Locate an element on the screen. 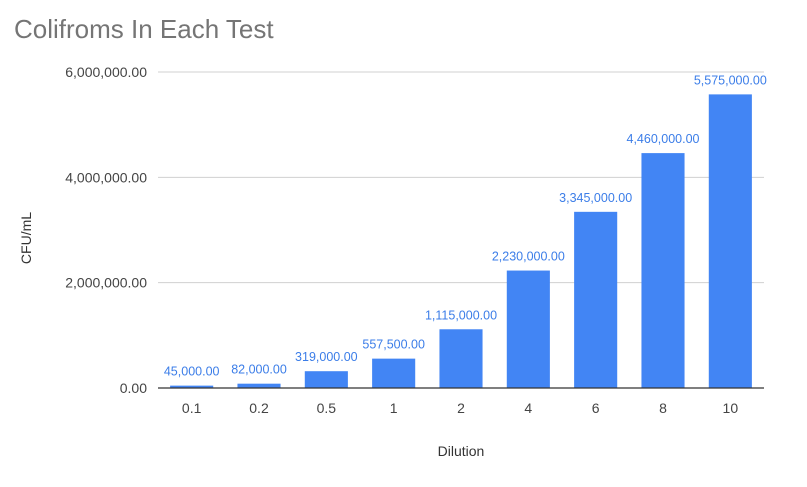 Image resolution: width=807 pixels, height=487 pixels. y-axis-ticks: 0.00 2,000,000.00 4,000,000.00 6,000,000.00 is located at coordinates (106, 230).